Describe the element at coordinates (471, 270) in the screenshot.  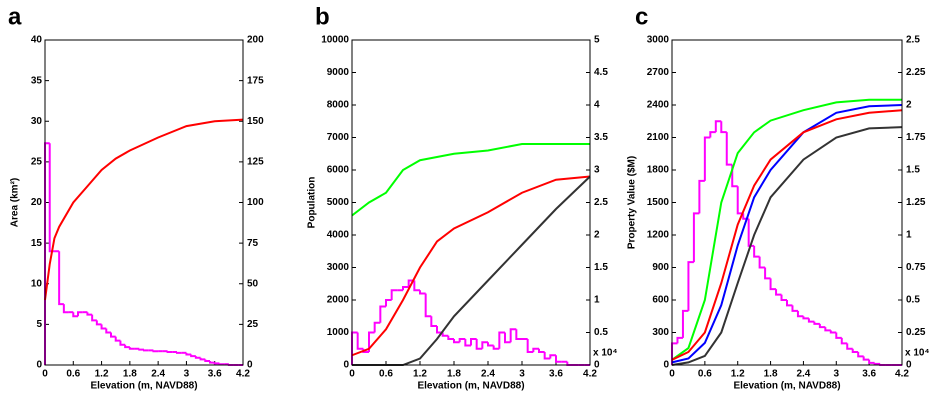
I see `curve` at that location.